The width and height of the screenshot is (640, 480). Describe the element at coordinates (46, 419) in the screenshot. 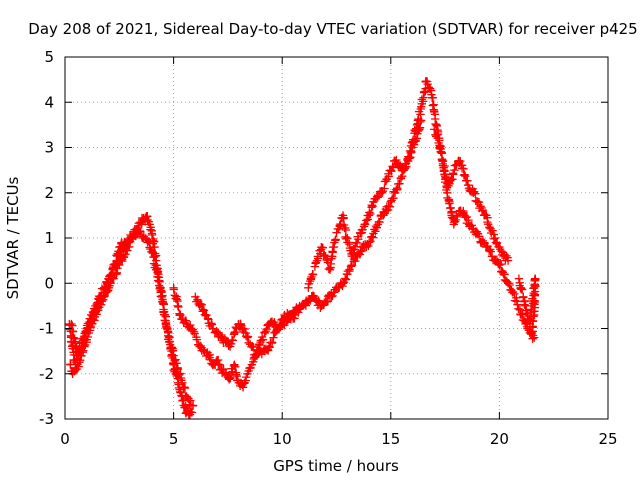

I see `y-tick-label: -3` at that location.